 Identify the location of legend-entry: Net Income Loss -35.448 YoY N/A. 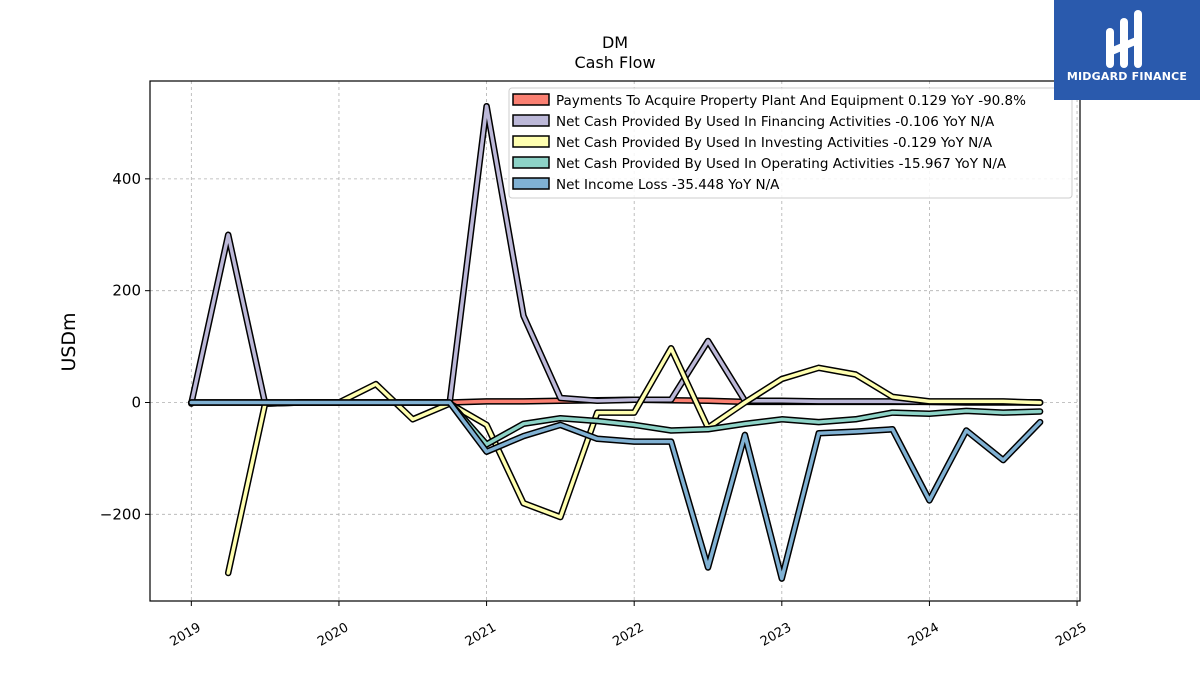
(668, 185).